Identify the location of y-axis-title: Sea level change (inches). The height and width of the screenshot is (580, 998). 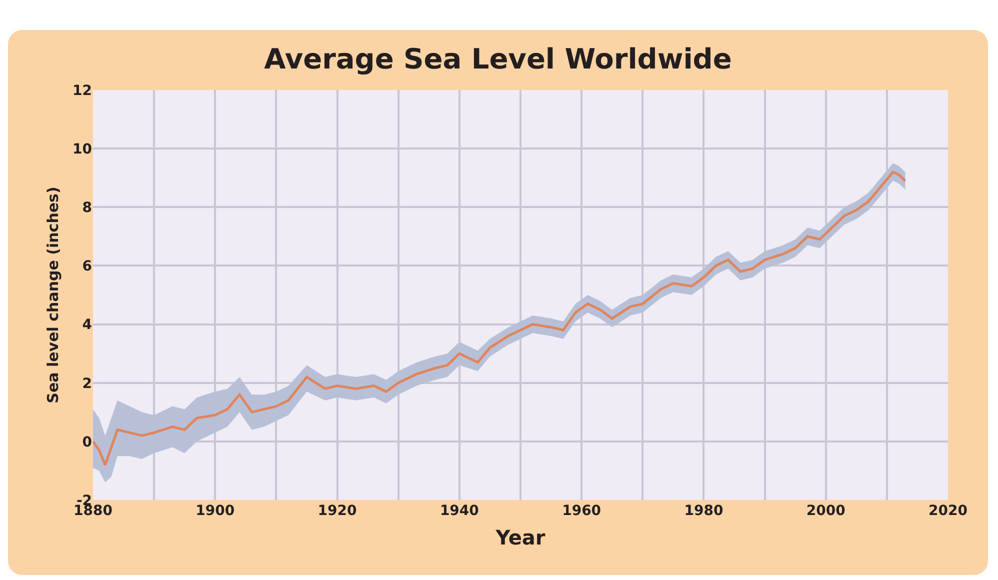
(53, 295).